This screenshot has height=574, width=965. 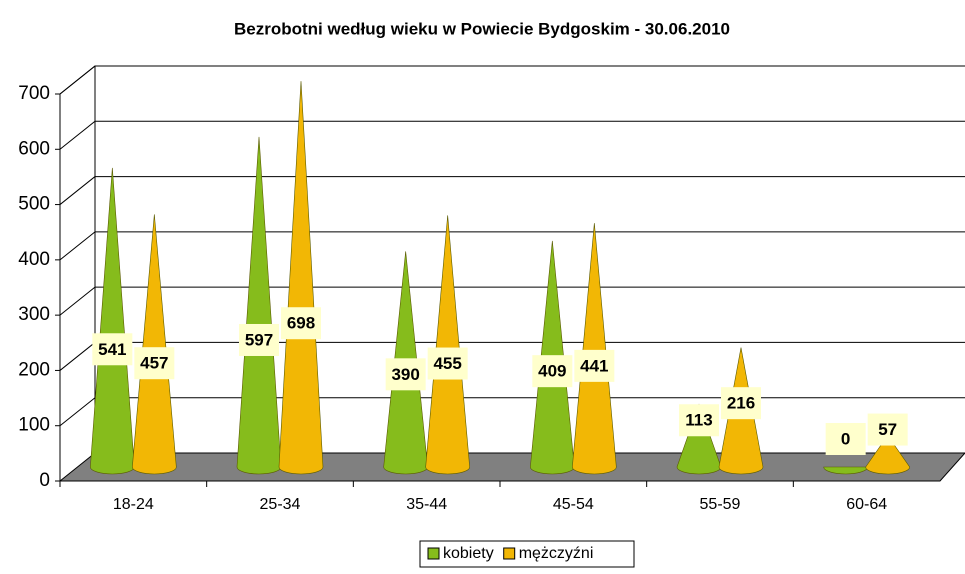 I want to click on value-label: 457, so click(x=154, y=363).